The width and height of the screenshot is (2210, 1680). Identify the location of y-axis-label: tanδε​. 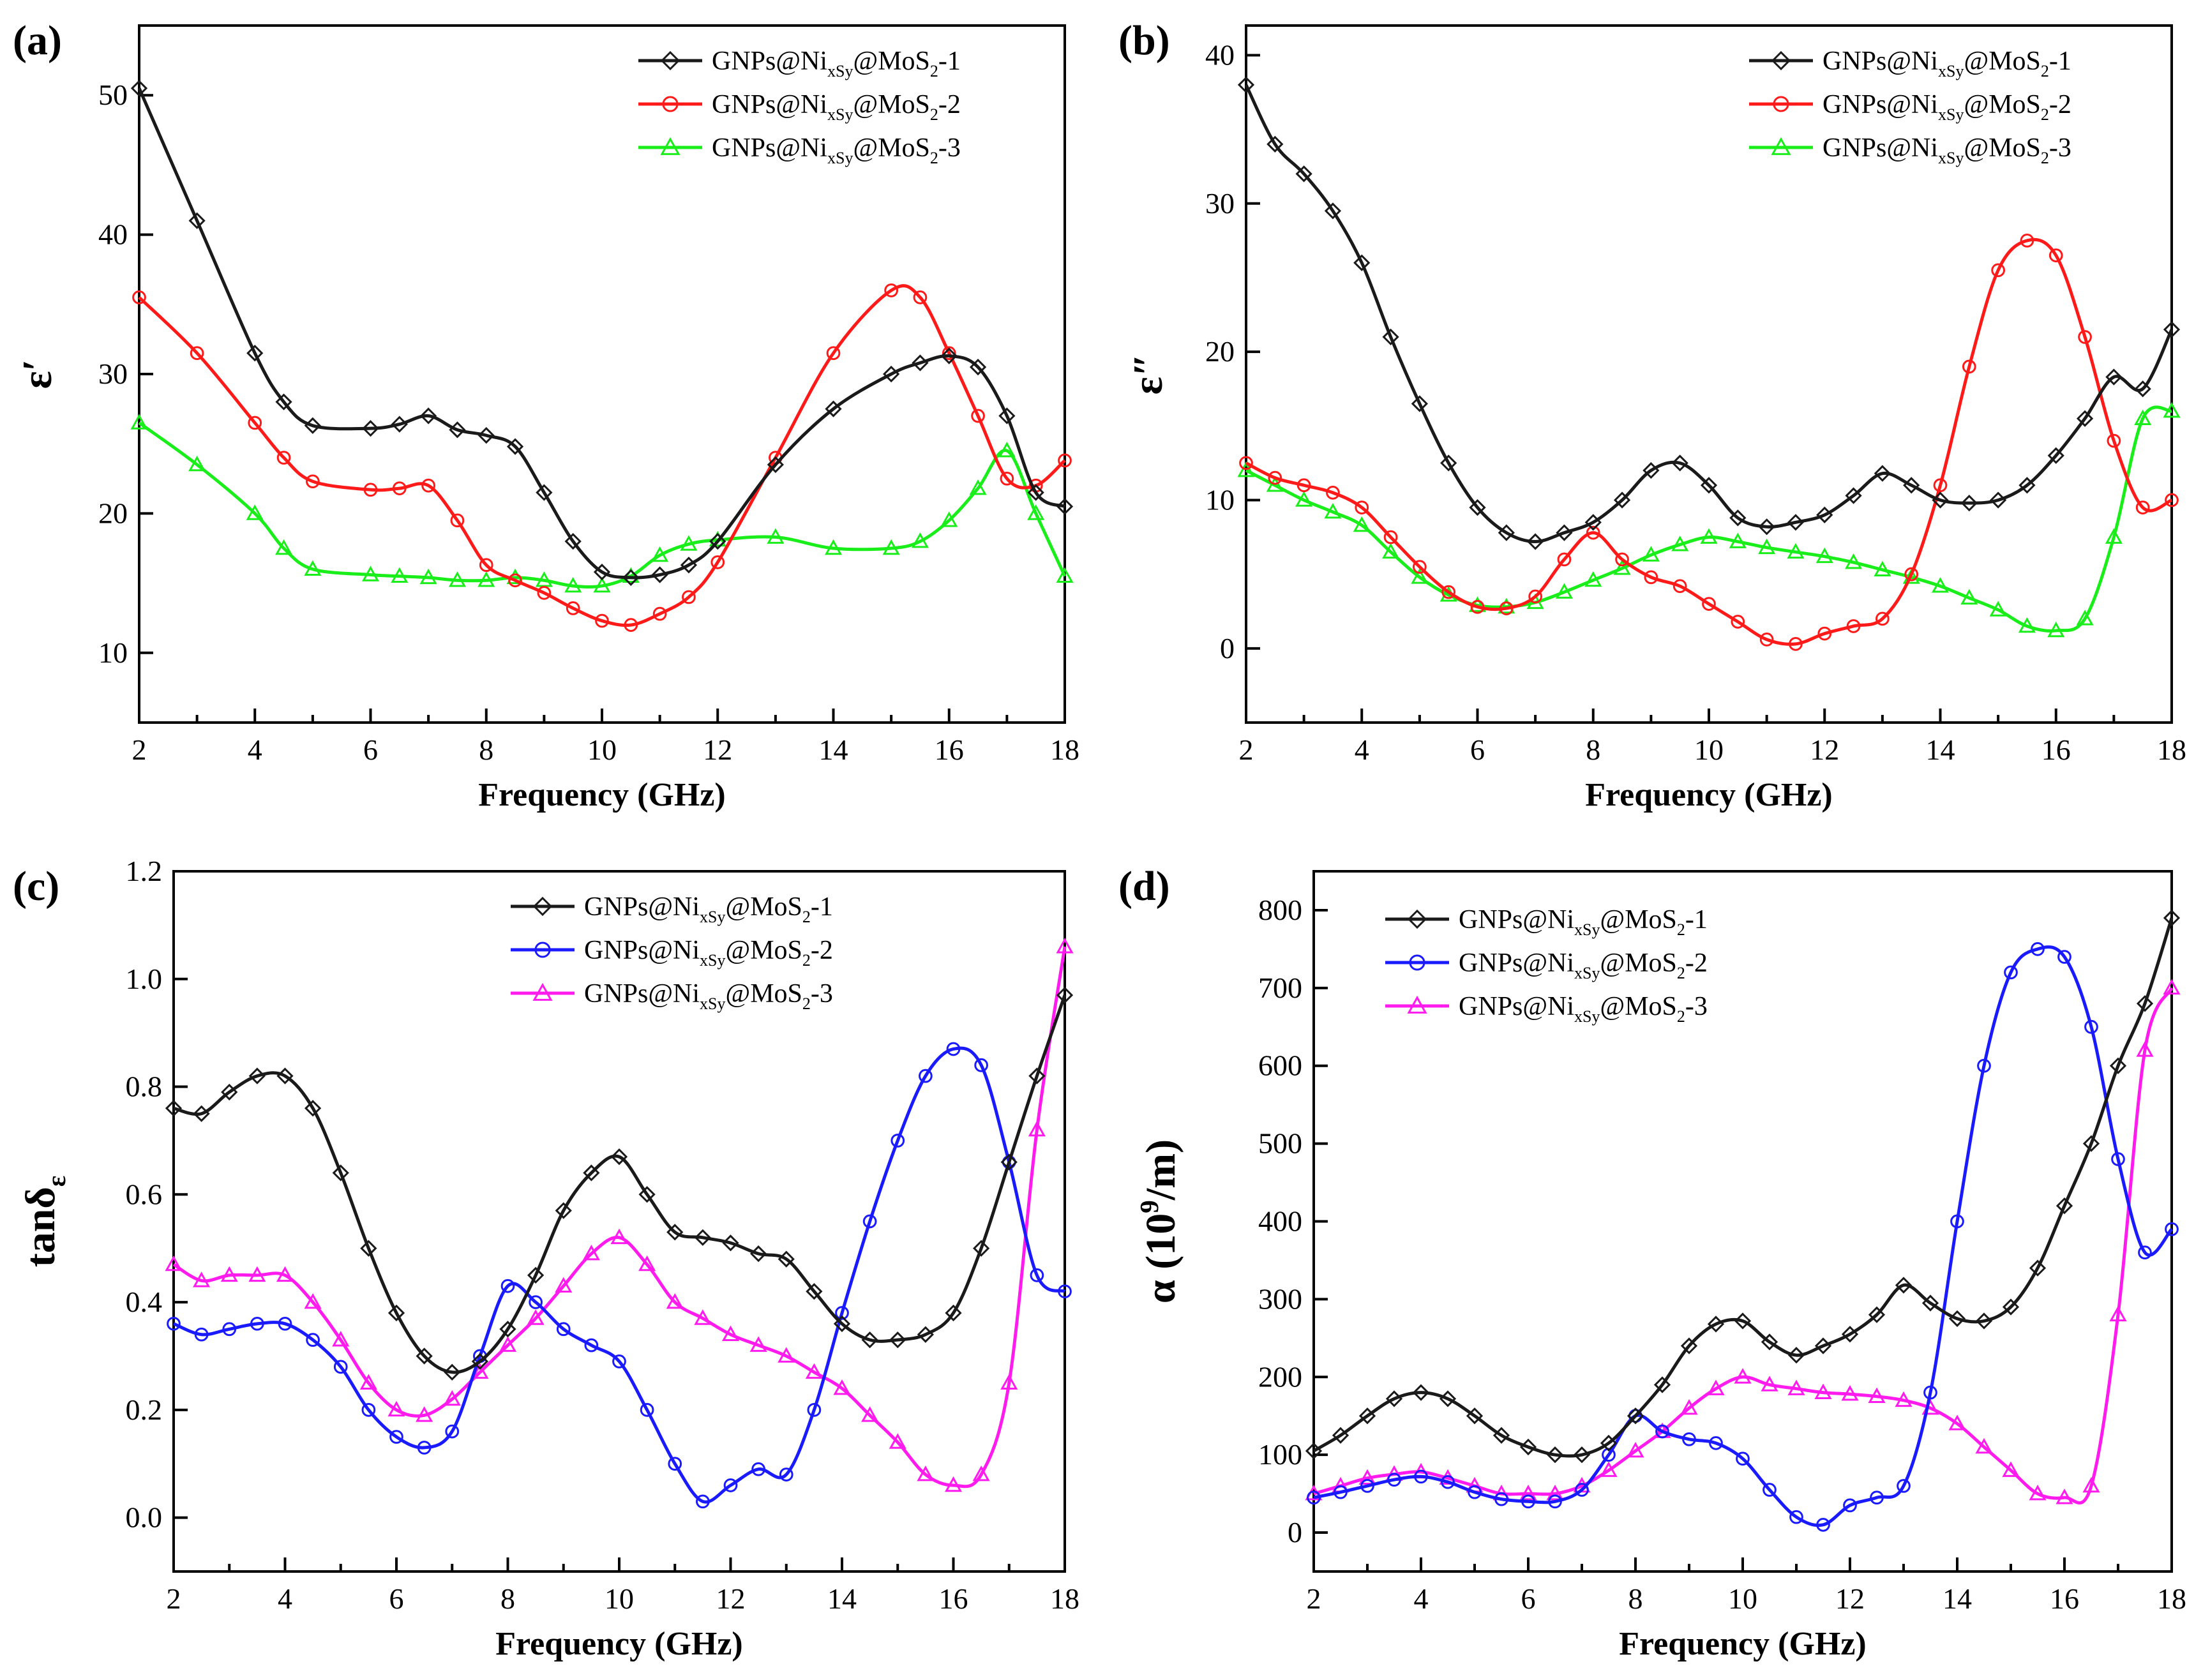
(44, 1221).